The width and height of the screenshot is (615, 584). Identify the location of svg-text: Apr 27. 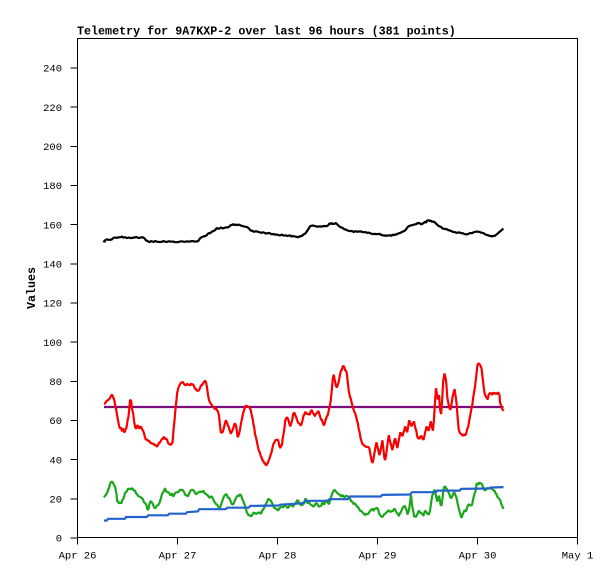
(178, 557).